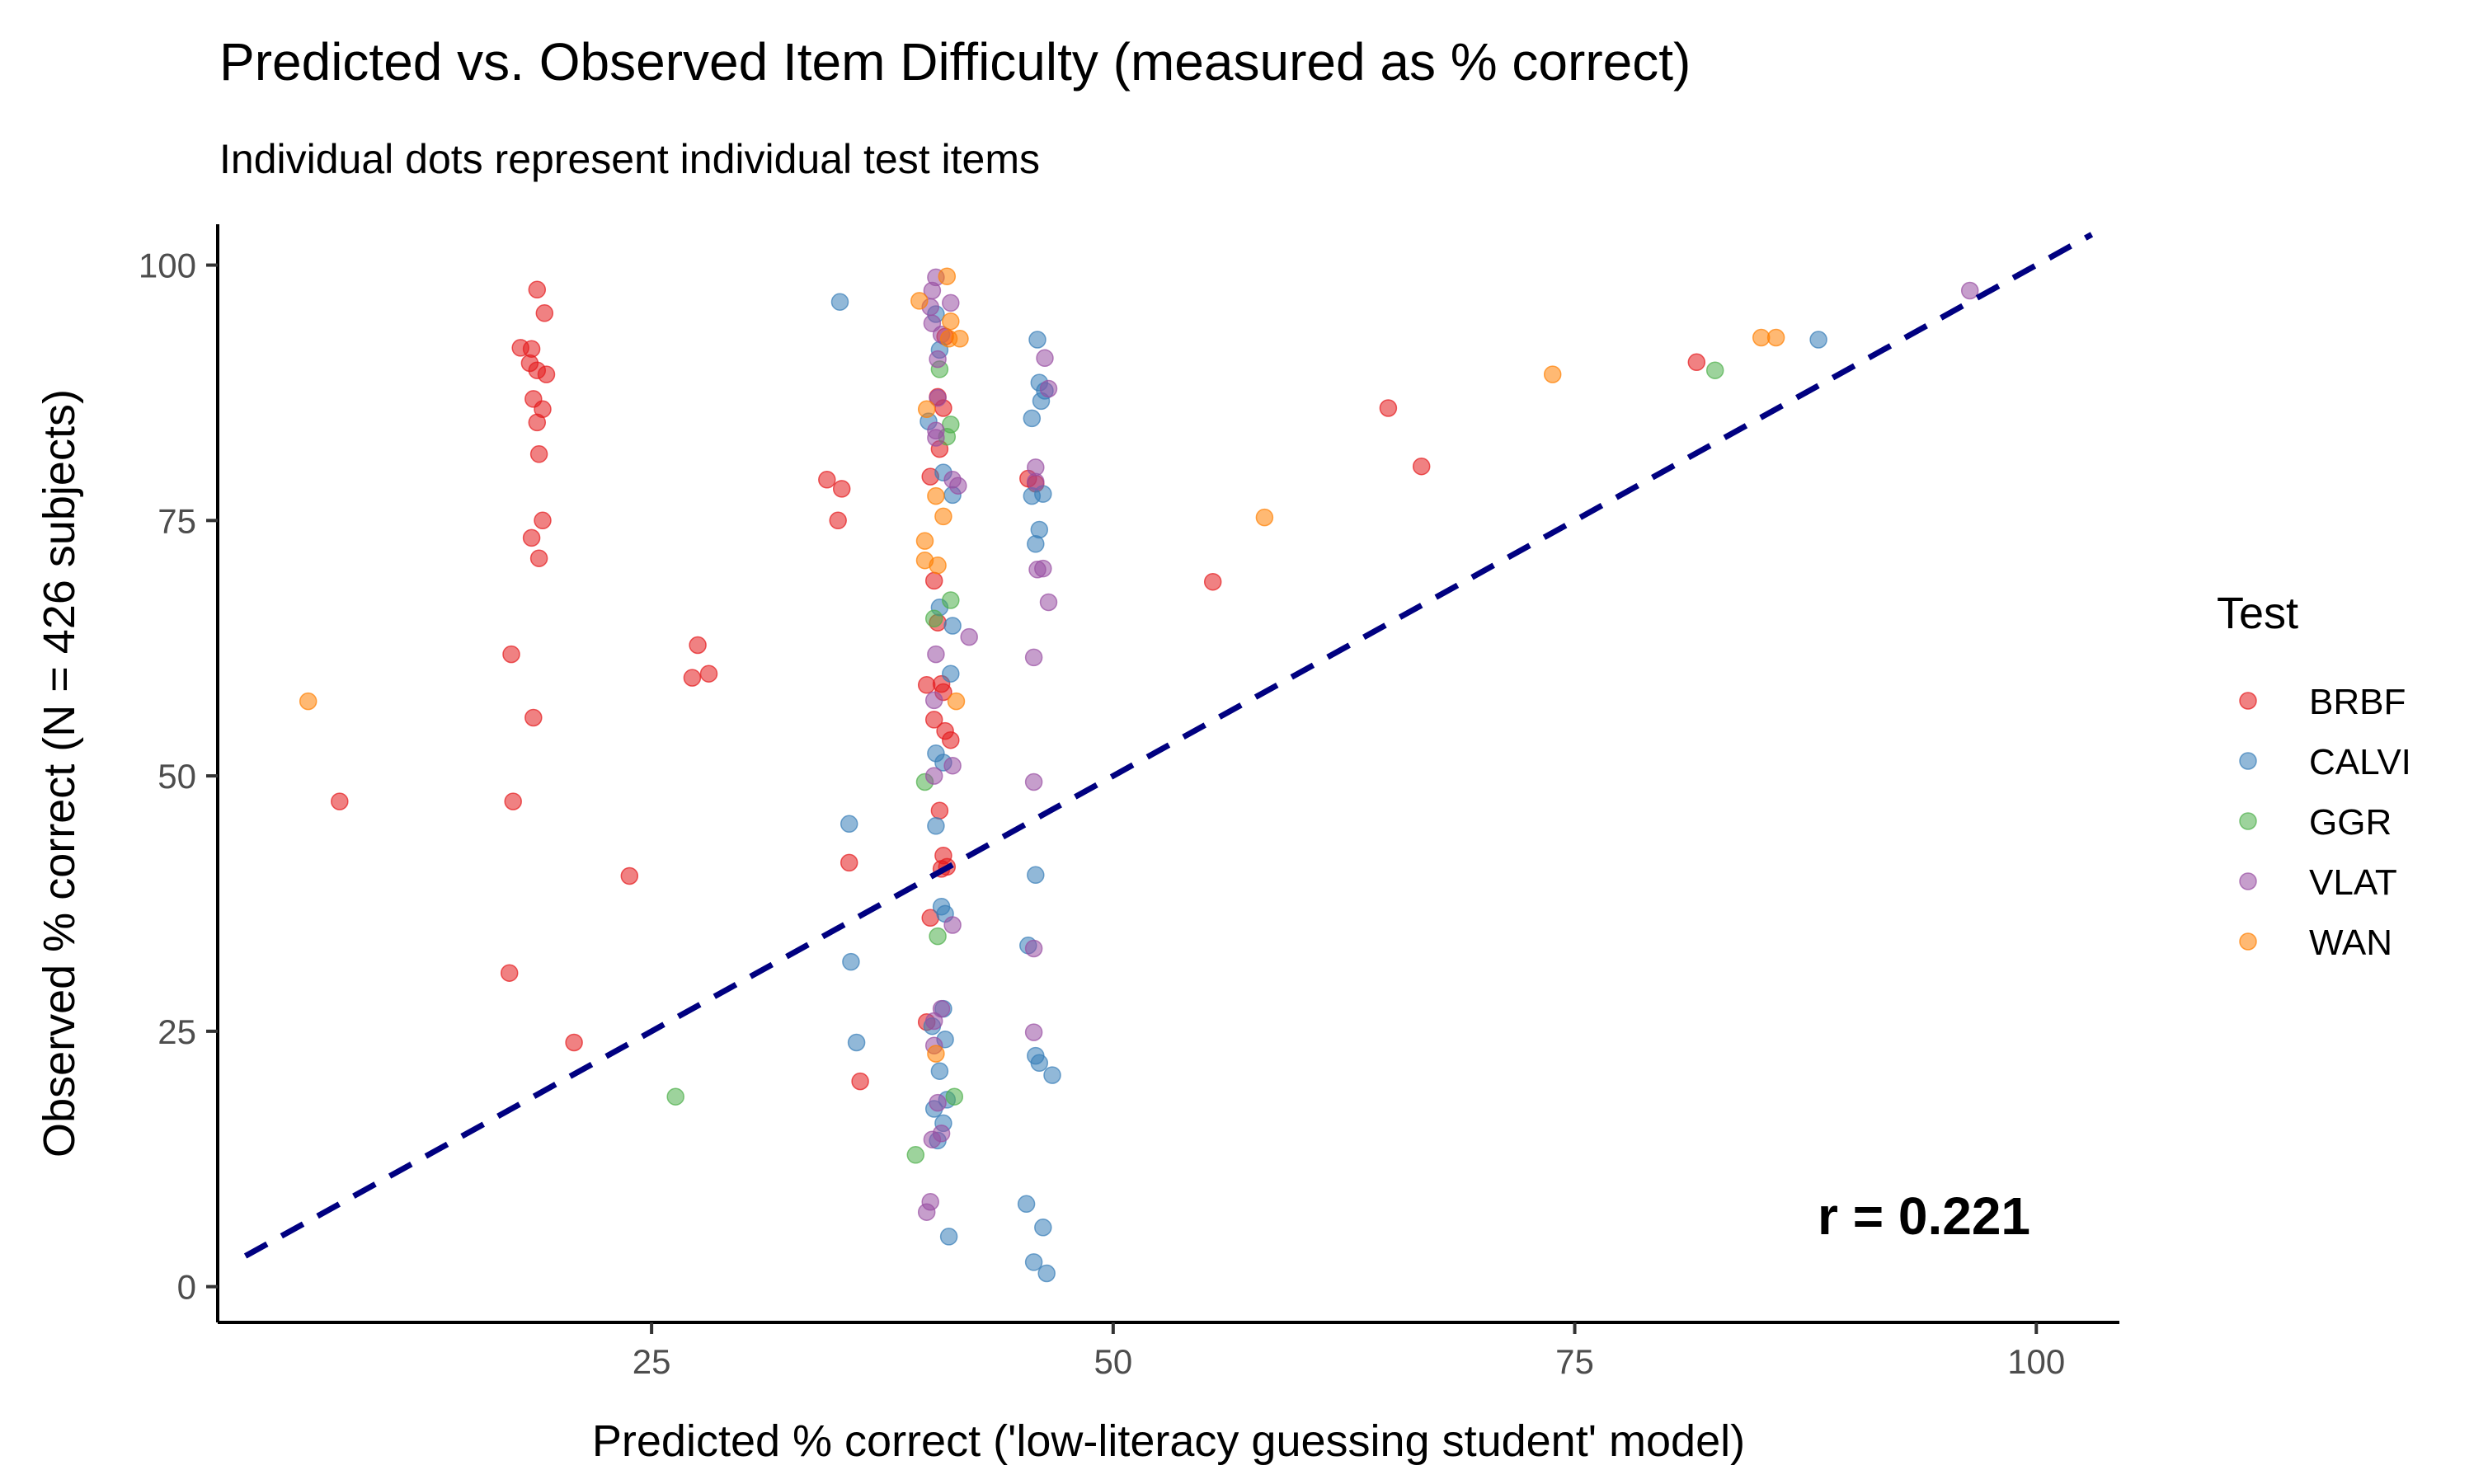 The image size is (2474, 1484). What do you see at coordinates (59, 773) in the screenshot?
I see `y-axis-title: Observed % correct (N = 426 subjects)` at bounding box center [59, 773].